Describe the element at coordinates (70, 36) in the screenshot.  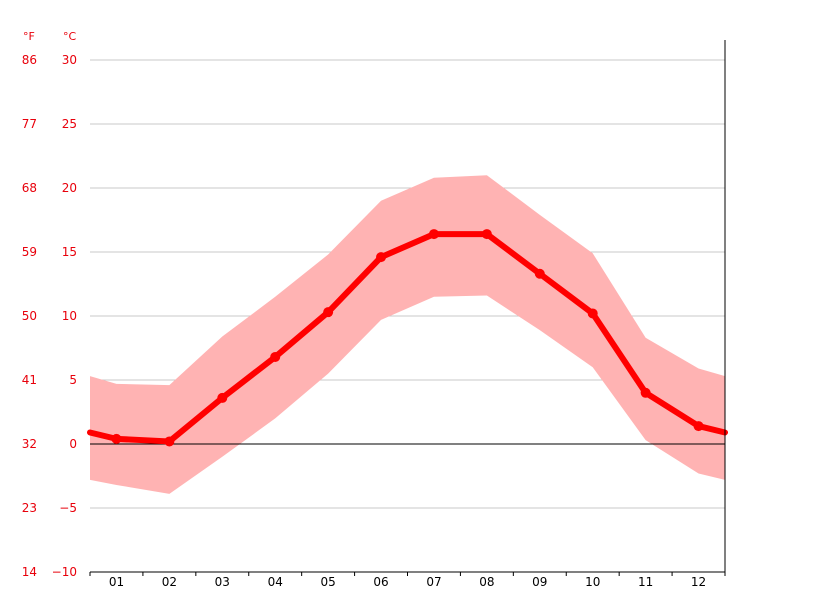
I see `celsius-unit-label: °C` at that location.